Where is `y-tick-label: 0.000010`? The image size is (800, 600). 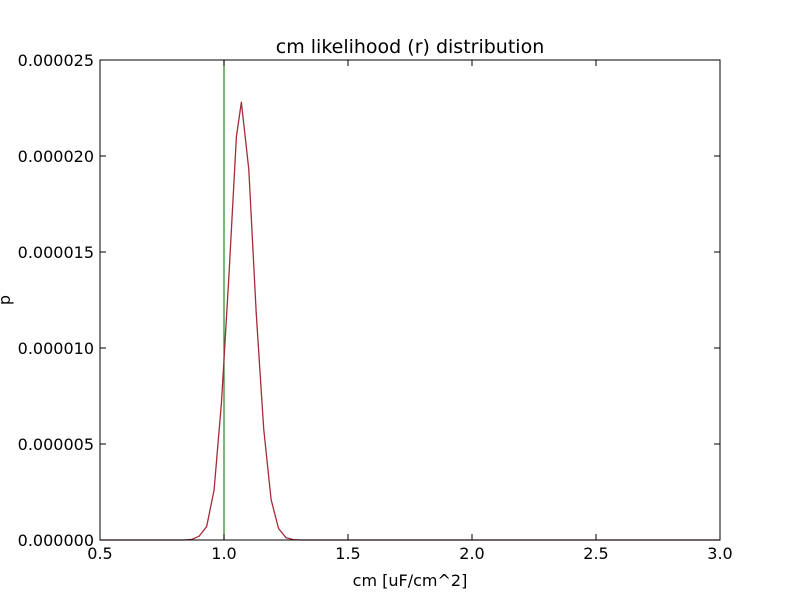
y-tick-label: 0.000010 is located at coordinates (56, 348).